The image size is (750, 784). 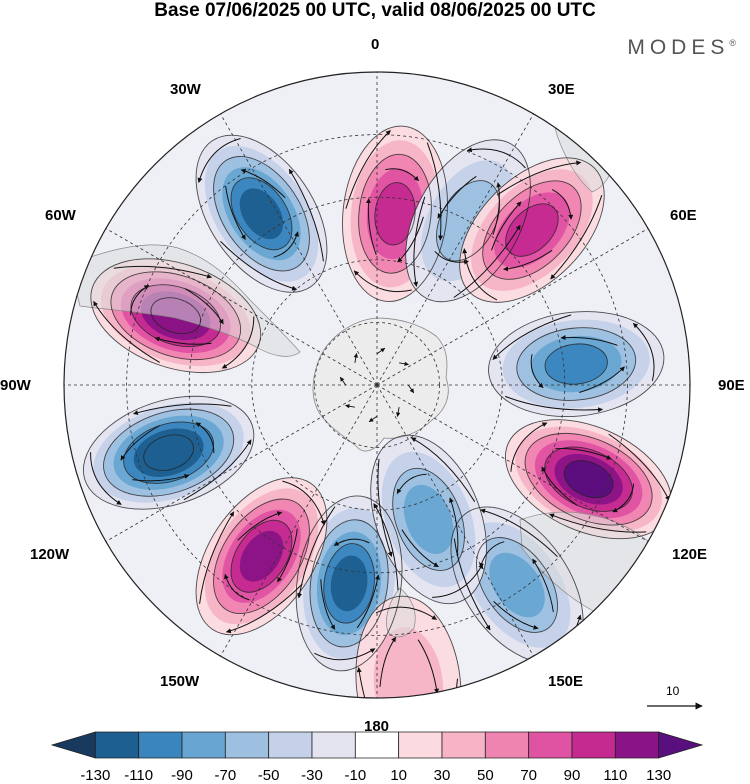 What do you see at coordinates (377, 726) in the screenshot?
I see `lon-label-180: 180` at bounding box center [377, 726].